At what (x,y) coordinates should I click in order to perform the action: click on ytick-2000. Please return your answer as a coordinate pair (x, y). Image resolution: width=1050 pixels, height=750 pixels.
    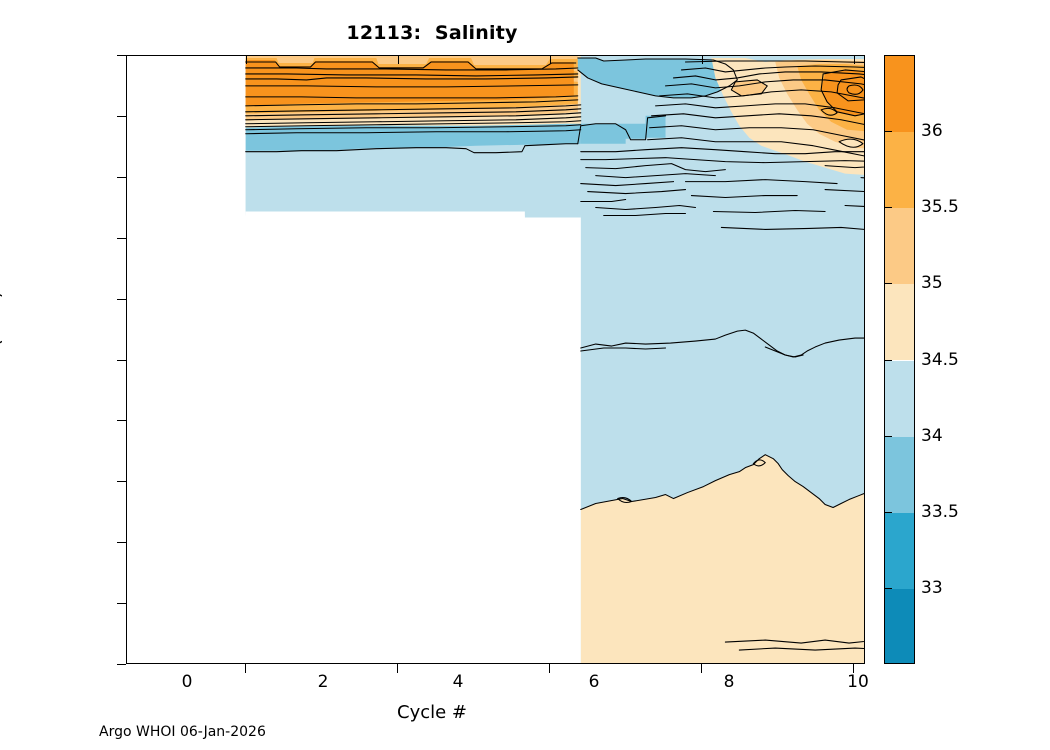
    Looking at the image, I should click on (121, 664).